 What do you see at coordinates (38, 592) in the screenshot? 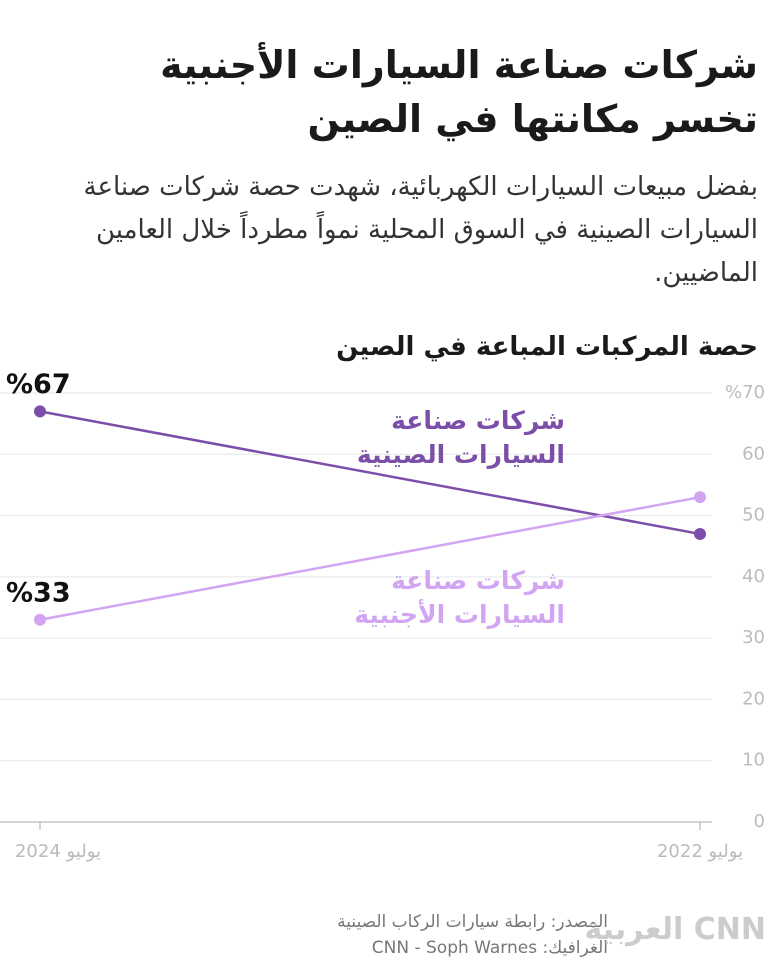
I see `data-label: %33` at bounding box center [38, 592].